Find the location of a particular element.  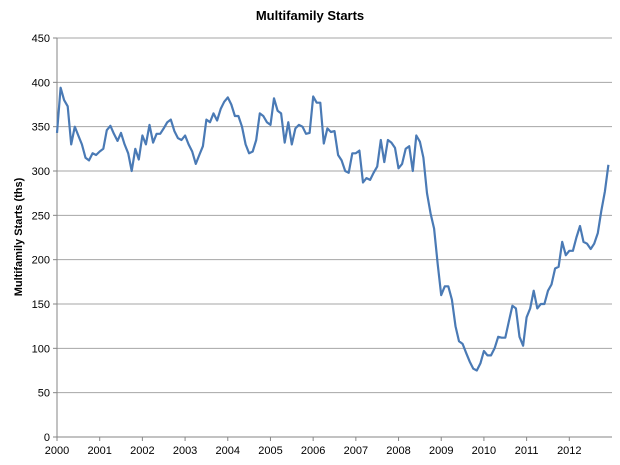

x-tick-label: 2010 is located at coordinates (484, 451).